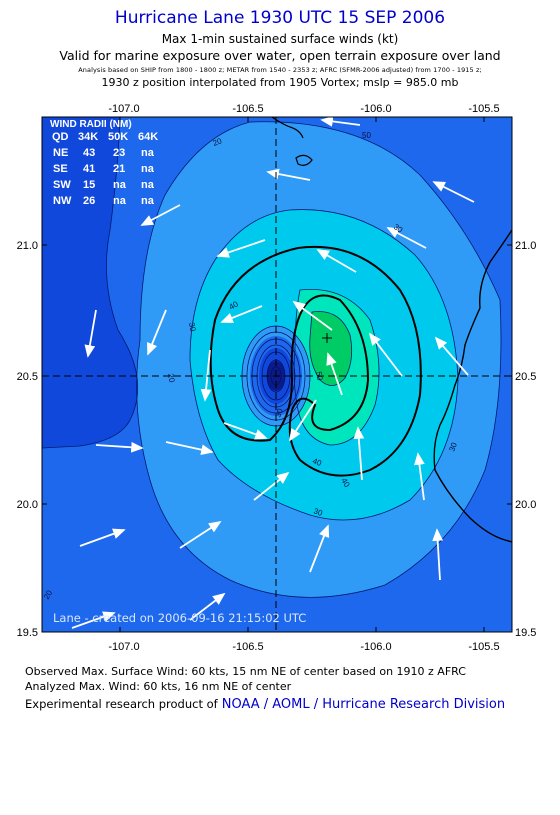 This screenshot has width=560, height=815. I want to click on coastline, so click(472, 386).